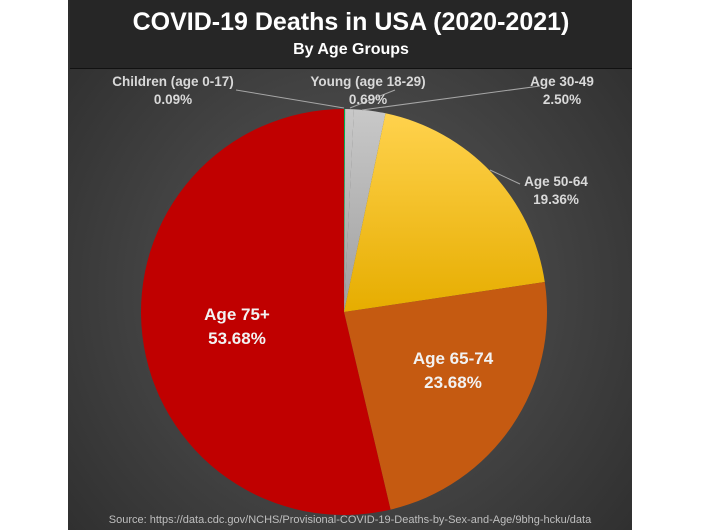 The image size is (701, 530). What do you see at coordinates (556, 199) in the screenshot?
I see `slice-value-label: 19.36%` at bounding box center [556, 199].